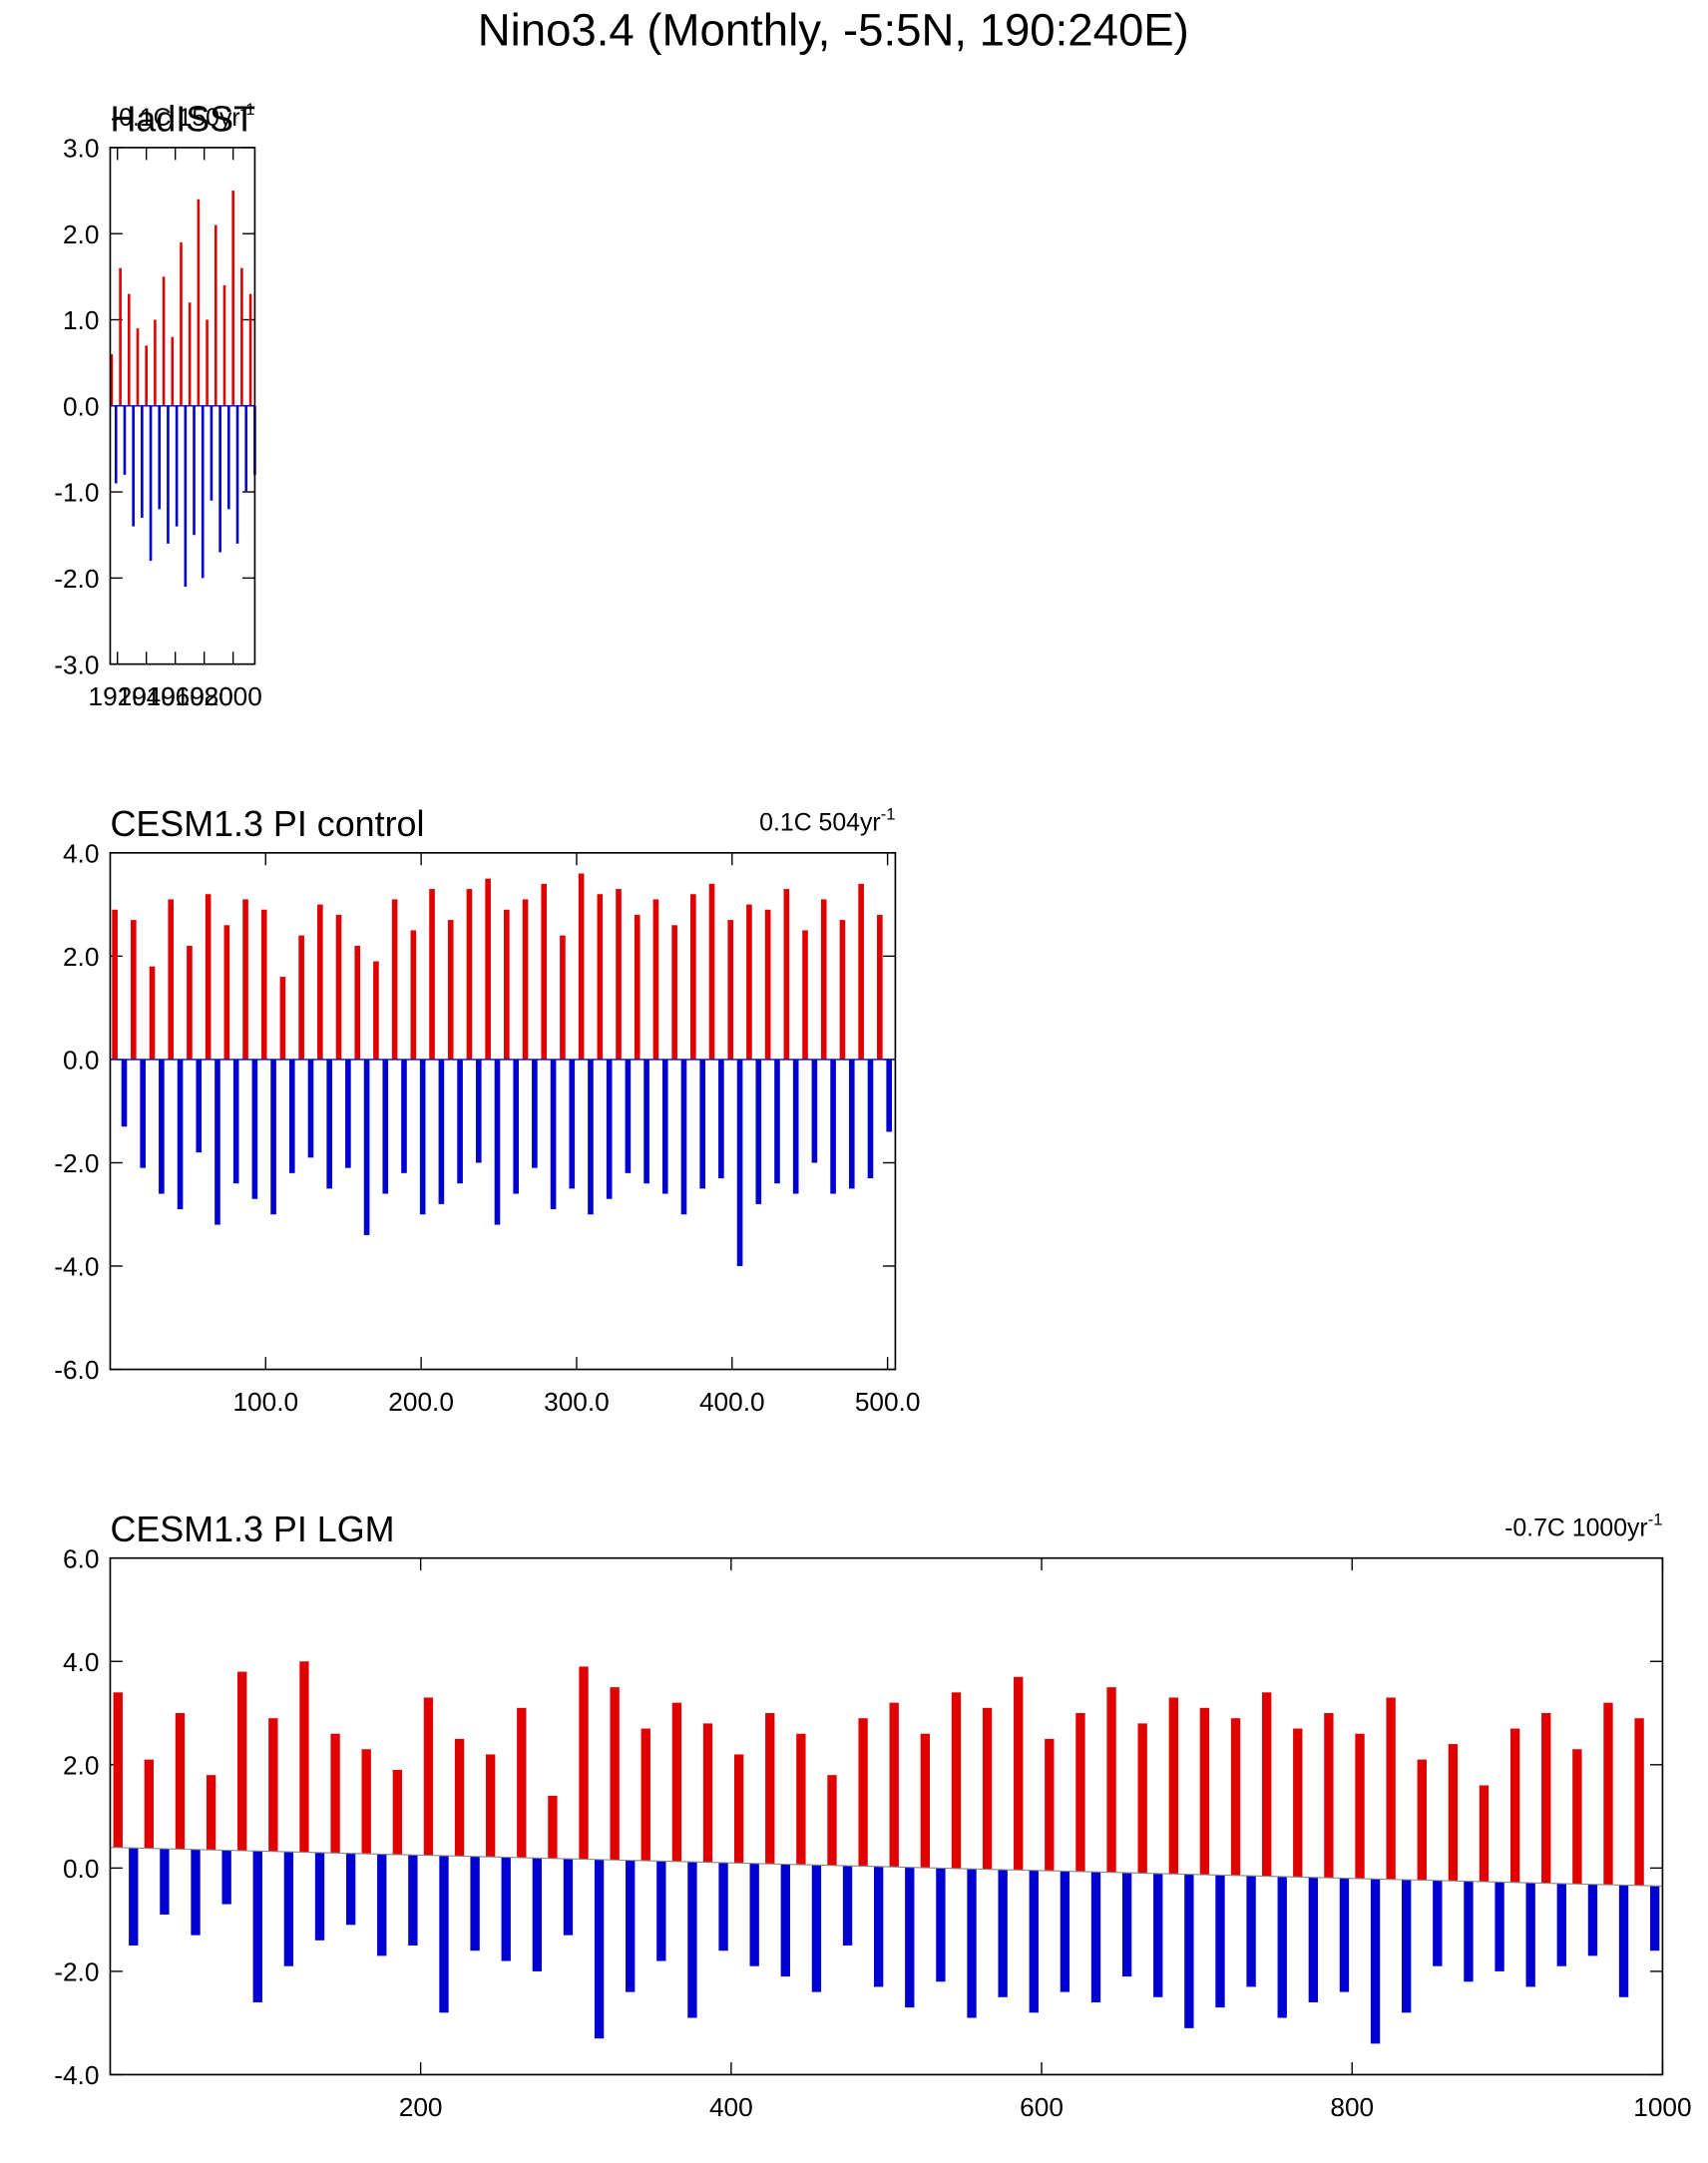 This screenshot has width=1708, height=2163. What do you see at coordinates (81, 234) in the screenshot?
I see `y-tick-label: 2.0` at bounding box center [81, 234].